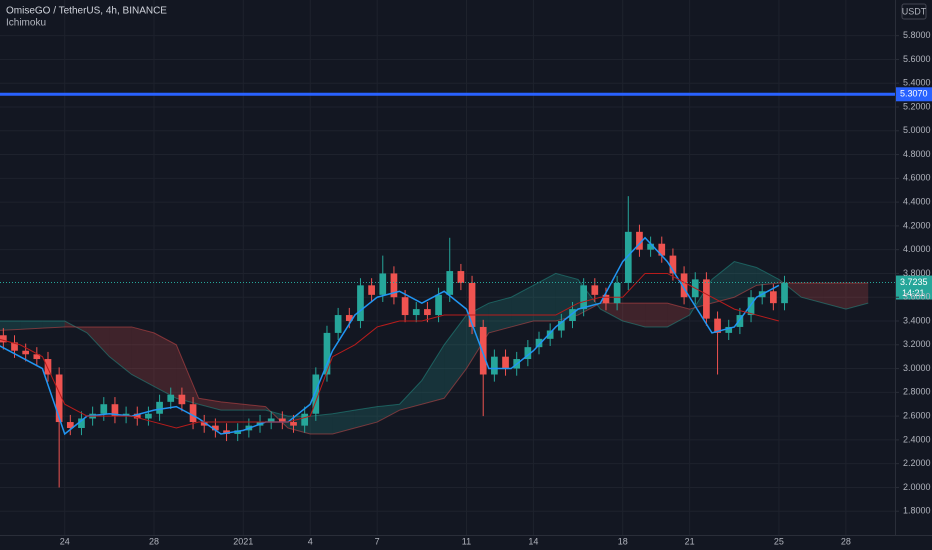 The height and width of the screenshot is (550, 932). I want to click on x-tick-label: 21, so click(690, 541).